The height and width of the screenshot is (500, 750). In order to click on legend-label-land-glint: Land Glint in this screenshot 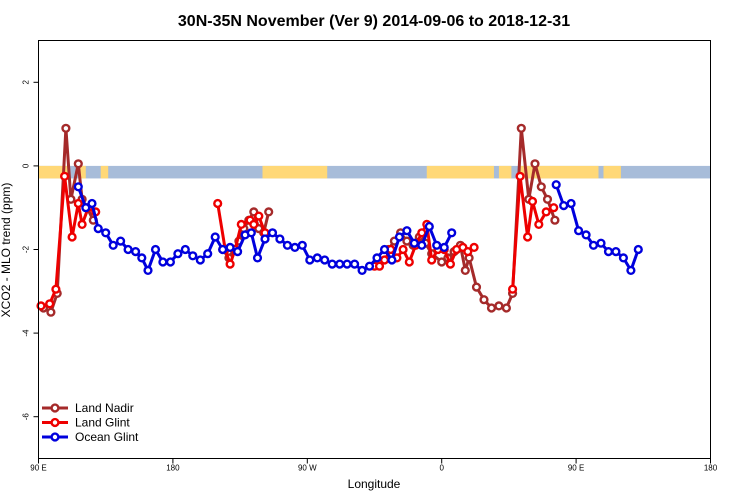, I will do `click(102, 423)`.